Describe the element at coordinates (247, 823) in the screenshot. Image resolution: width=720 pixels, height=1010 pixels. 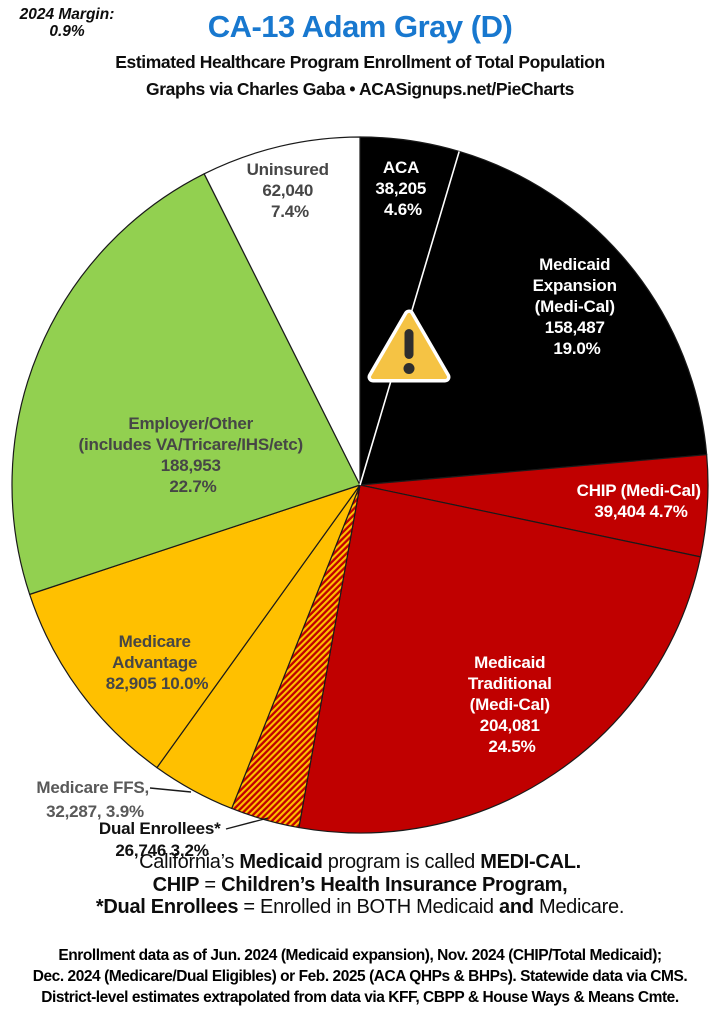
I see `dual-enrollees-leader-line` at that location.